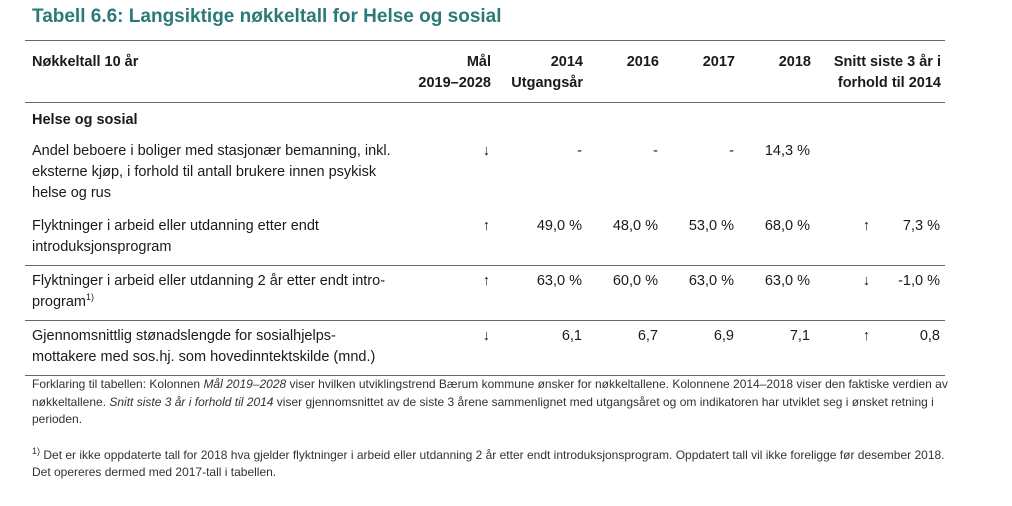 This screenshot has height=506, width=1012. Describe the element at coordinates (559, 226) in the screenshot. I see `value-2014: 49,0 %` at that location.